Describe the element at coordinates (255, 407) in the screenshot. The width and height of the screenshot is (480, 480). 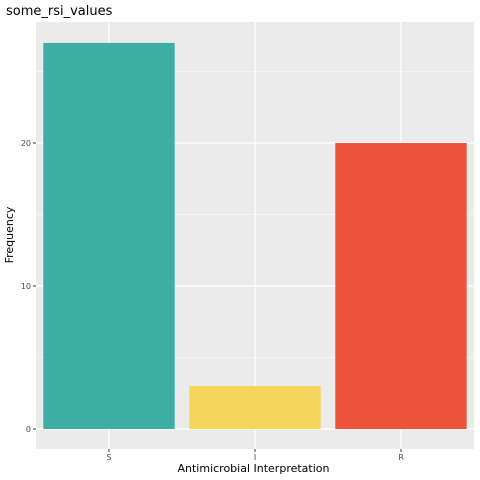
I see `bar-I` at that location.